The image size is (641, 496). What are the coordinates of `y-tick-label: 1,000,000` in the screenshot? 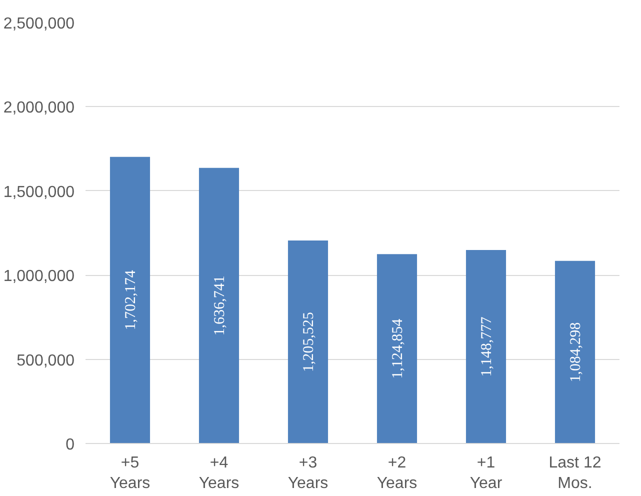 It's located at (39, 277).